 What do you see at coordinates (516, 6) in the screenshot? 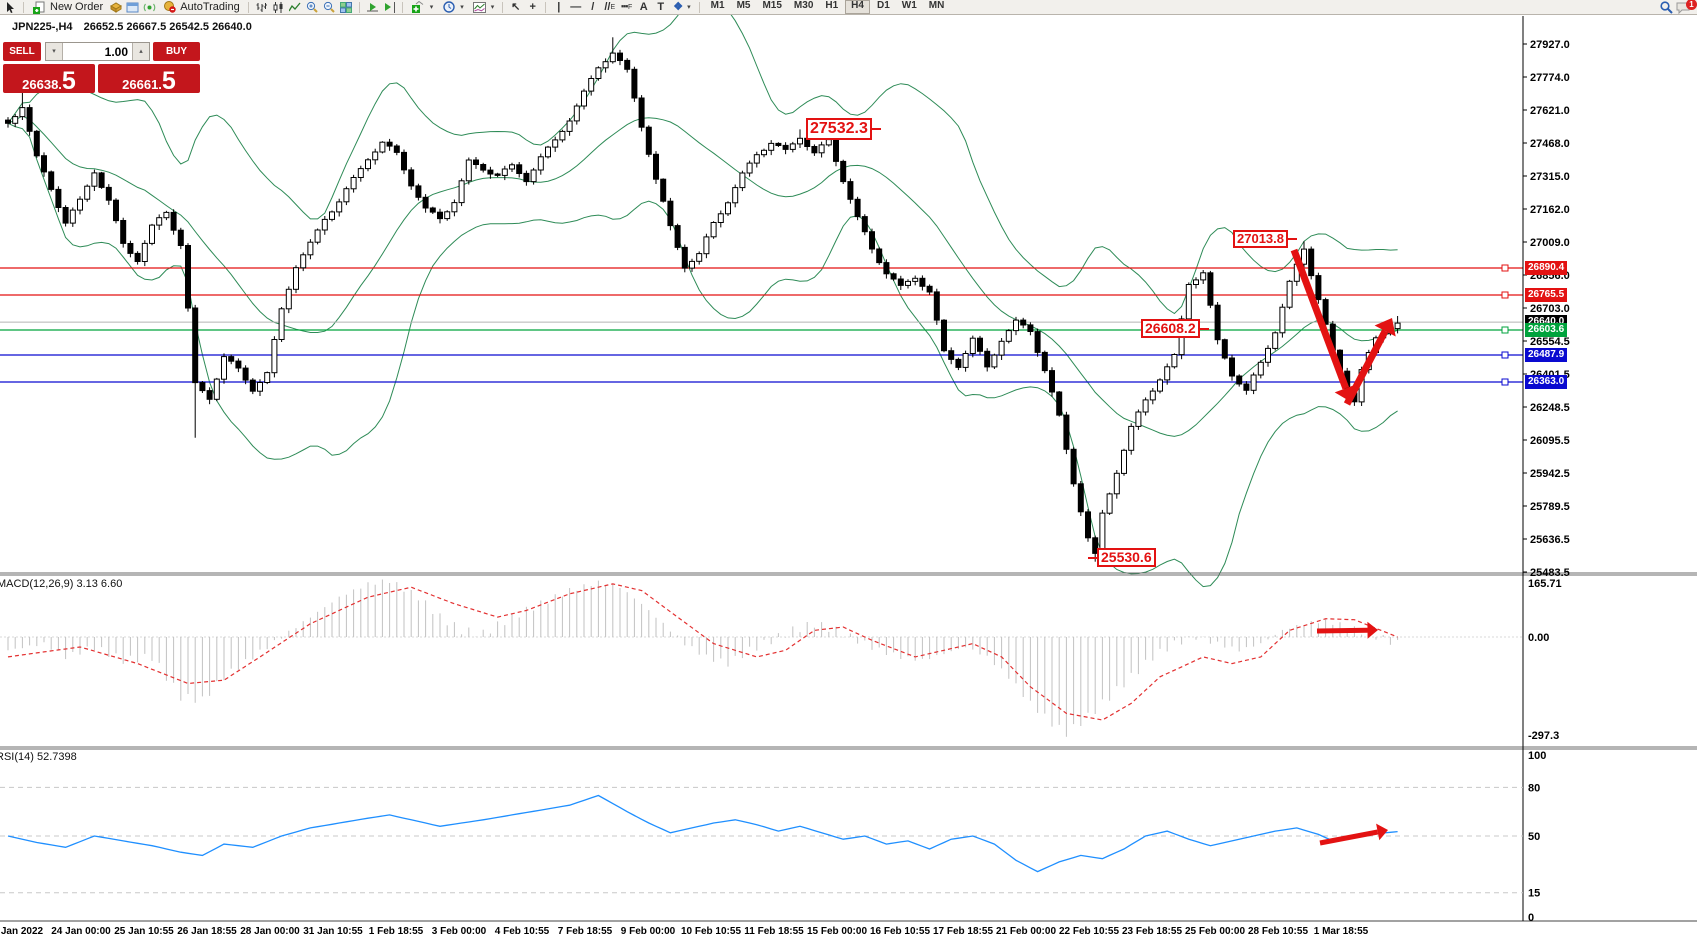
I see `cursor-tool-icon: ↖` at bounding box center [516, 6].